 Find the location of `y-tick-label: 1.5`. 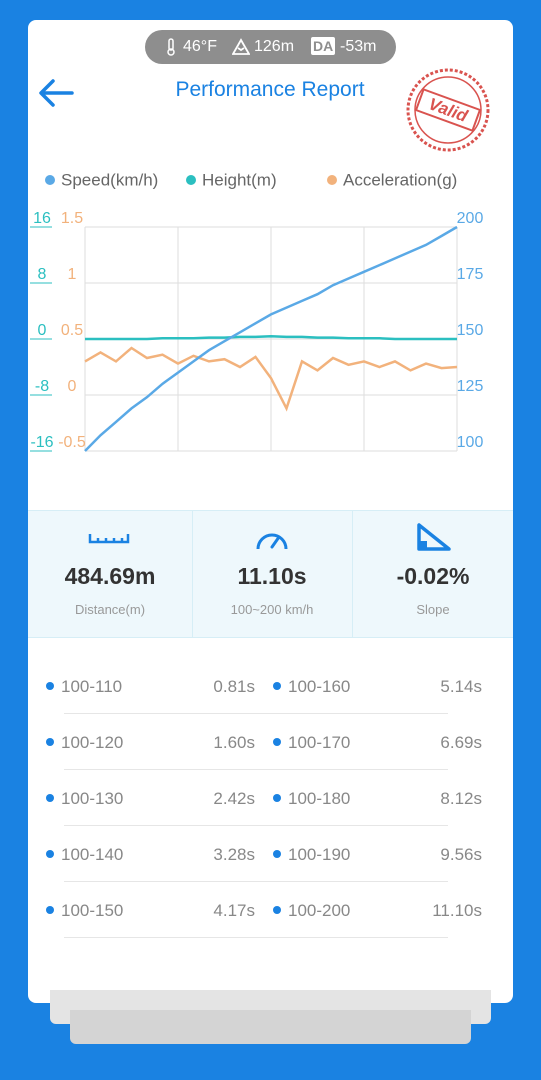

y-tick-label: 1.5 is located at coordinates (72, 218).